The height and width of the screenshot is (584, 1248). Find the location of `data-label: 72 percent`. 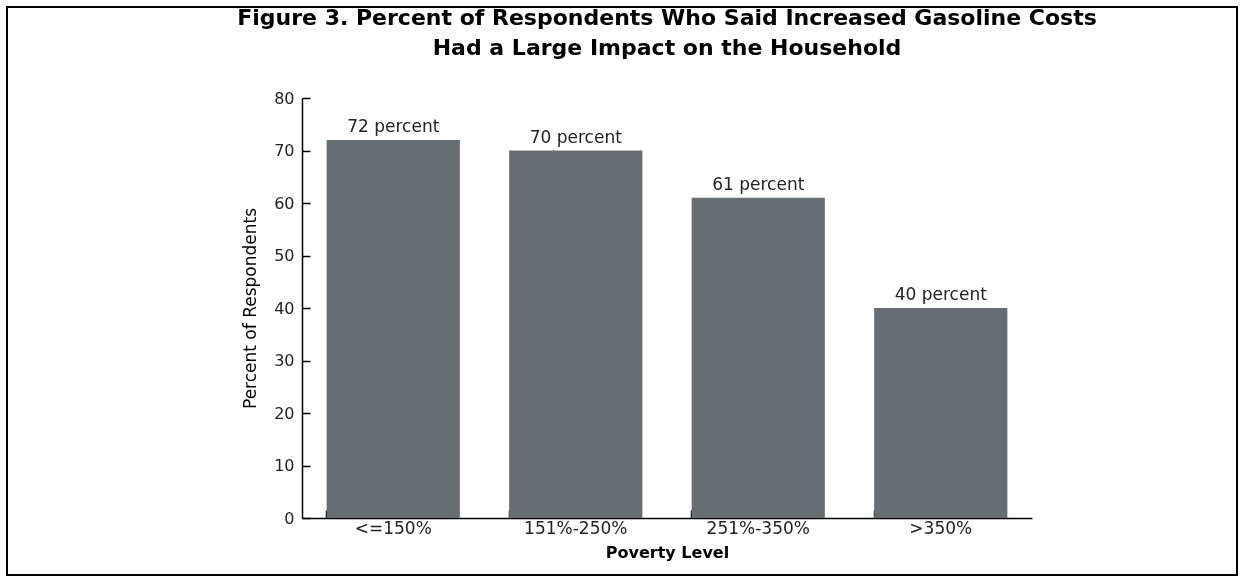

data-label: 72 percent is located at coordinates (393, 126).